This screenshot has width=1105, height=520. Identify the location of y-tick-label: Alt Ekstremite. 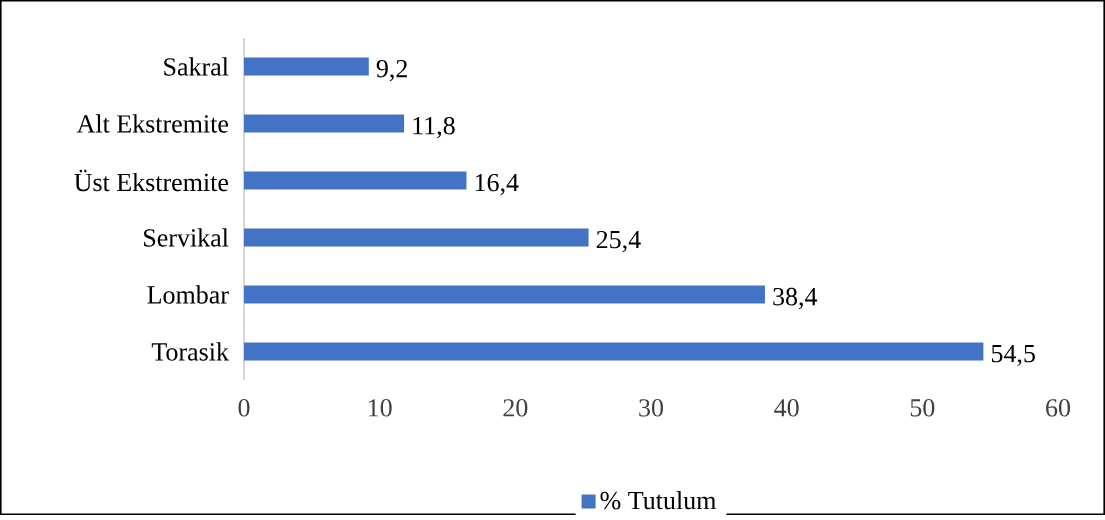
(152, 123).